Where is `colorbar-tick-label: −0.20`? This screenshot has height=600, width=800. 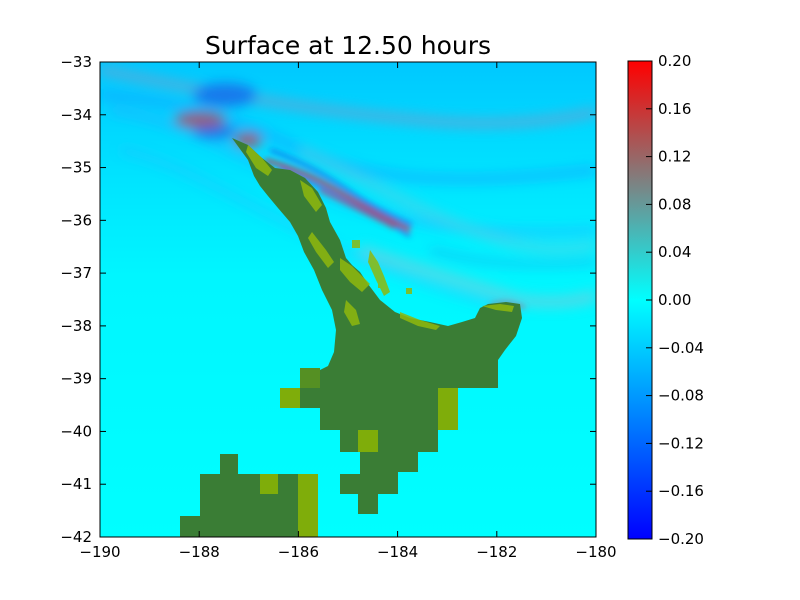 colorbar-tick-label: −0.20 is located at coordinates (681, 539).